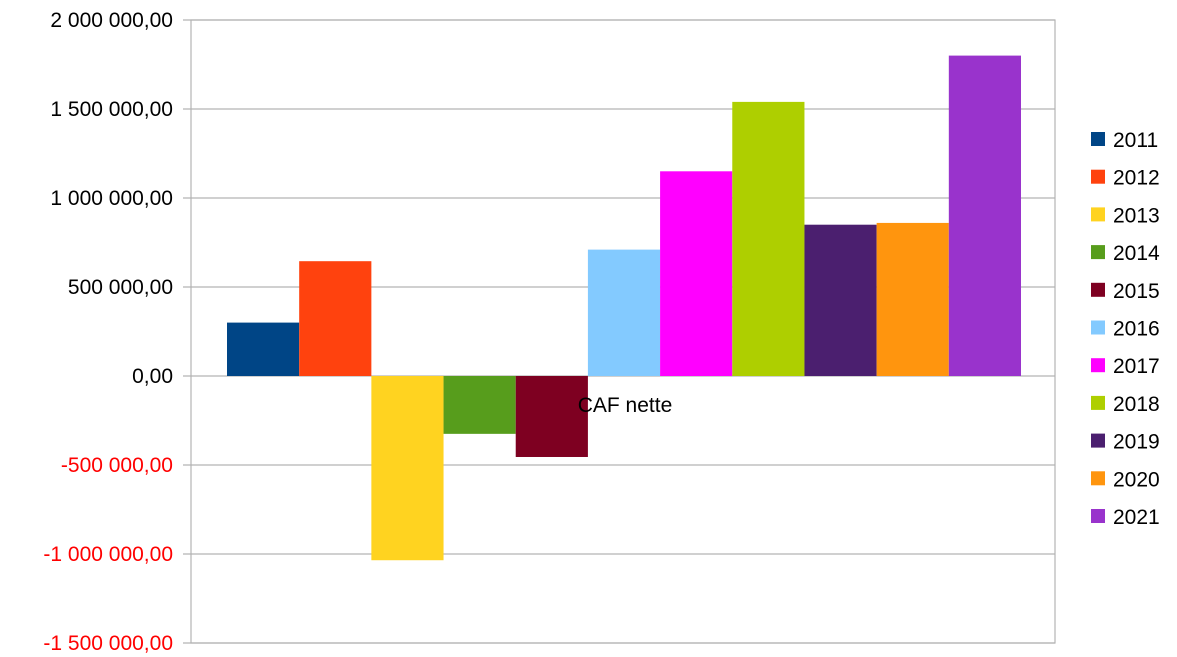 Image resolution: width=1177 pixels, height=657 pixels. Describe the element at coordinates (335, 318) in the screenshot. I see `bar-2012` at that location.